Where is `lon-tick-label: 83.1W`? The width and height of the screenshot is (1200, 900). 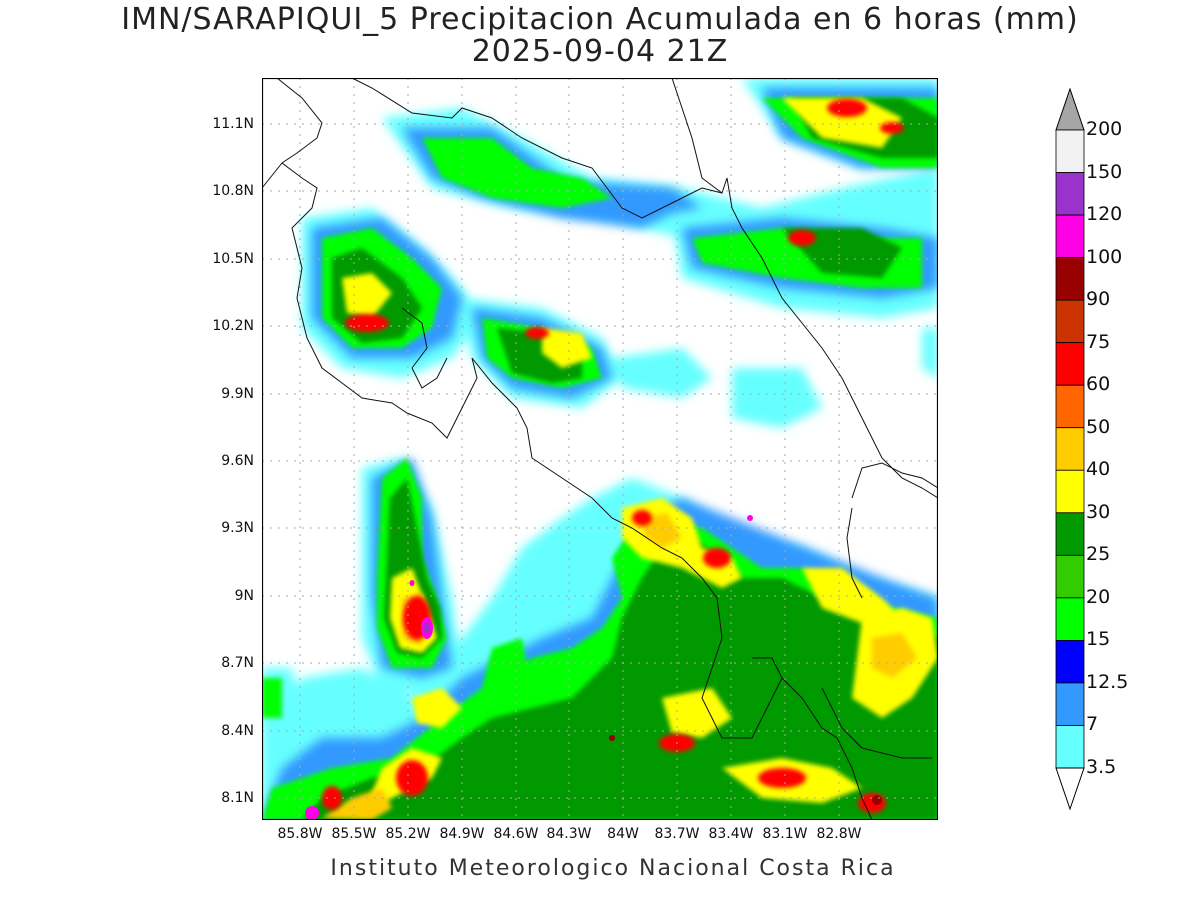
lon-tick-label: 83.1W is located at coordinates (785, 834).